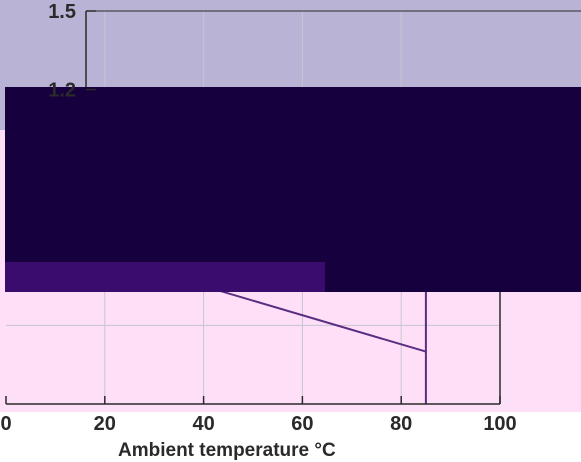  I want to click on occluding-block-edge, so click(165, 277).